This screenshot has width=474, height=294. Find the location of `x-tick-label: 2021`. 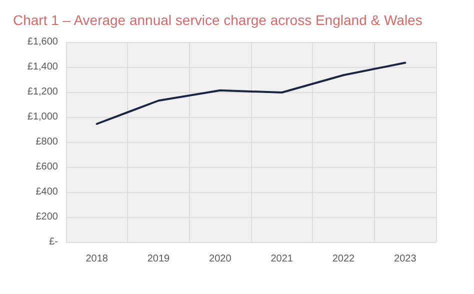

x-tick-label: 2021 is located at coordinates (282, 259).